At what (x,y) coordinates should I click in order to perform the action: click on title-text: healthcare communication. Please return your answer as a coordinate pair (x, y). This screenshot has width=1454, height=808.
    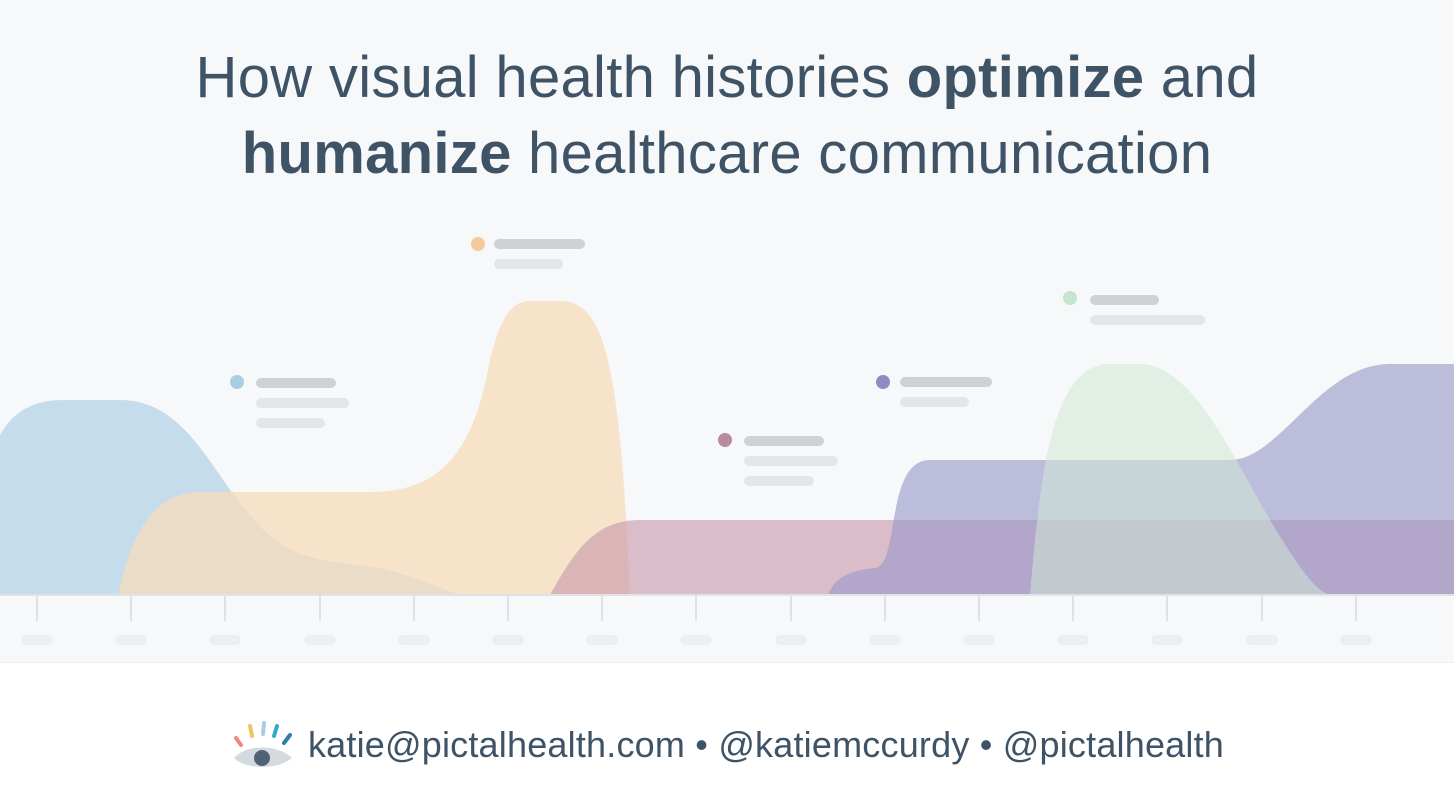
    Looking at the image, I should click on (862, 153).